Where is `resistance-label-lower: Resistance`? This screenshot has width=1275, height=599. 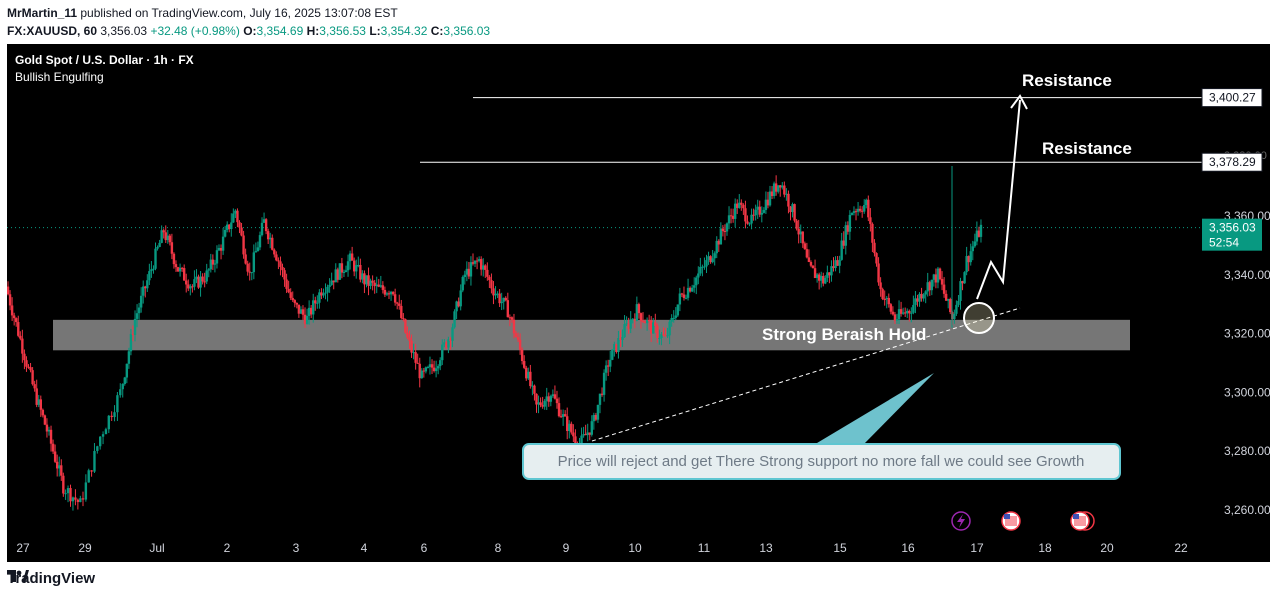
resistance-label-lower: Resistance is located at coordinates (1087, 148).